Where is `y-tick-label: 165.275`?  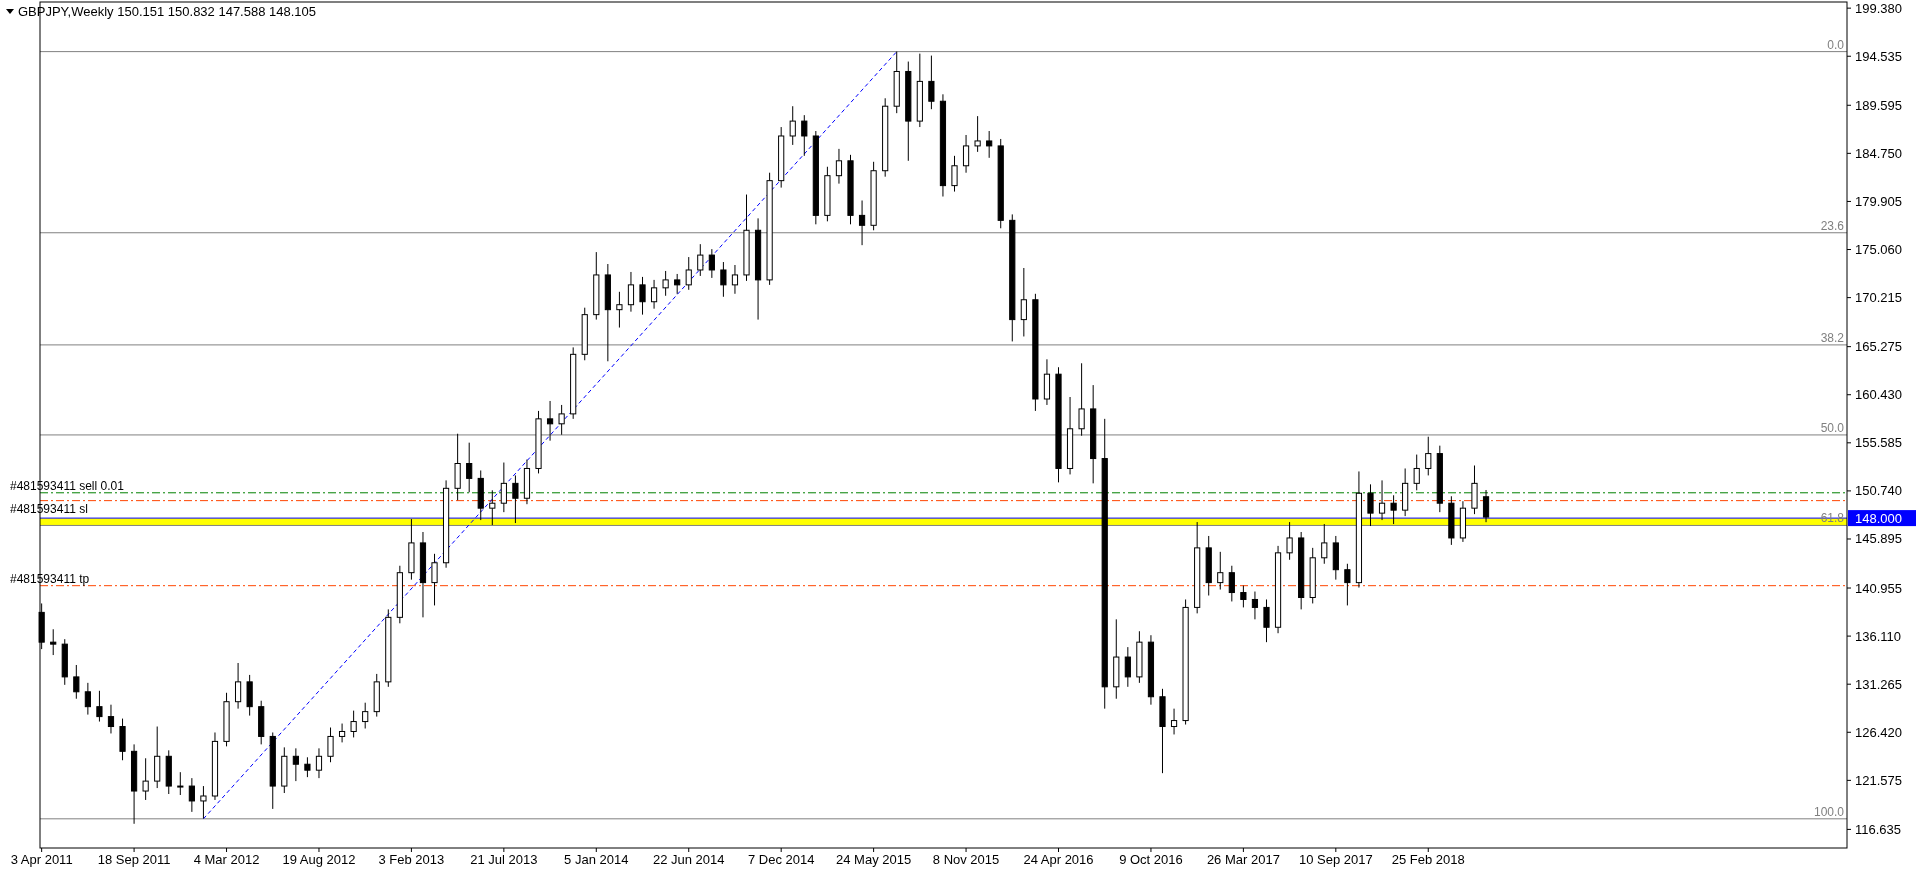
y-tick-label: 165.275 is located at coordinates (1878, 347).